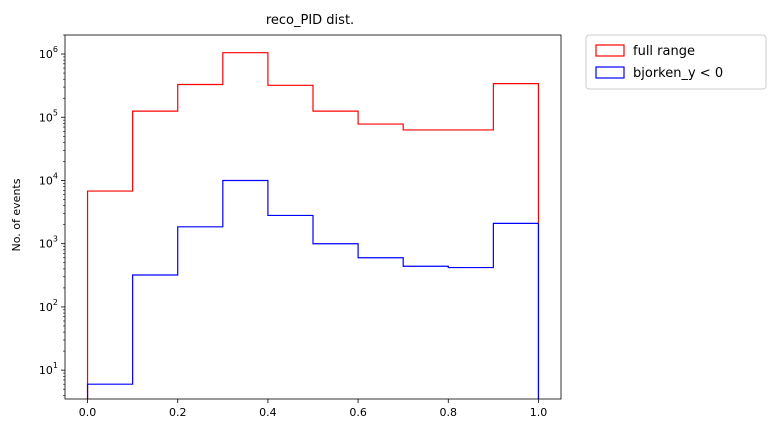 This screenshot has height=433, width=779. Describe the element at coordinates (358, 412) in the screenshot. I see `x-tick-label: 0.6` at that location.